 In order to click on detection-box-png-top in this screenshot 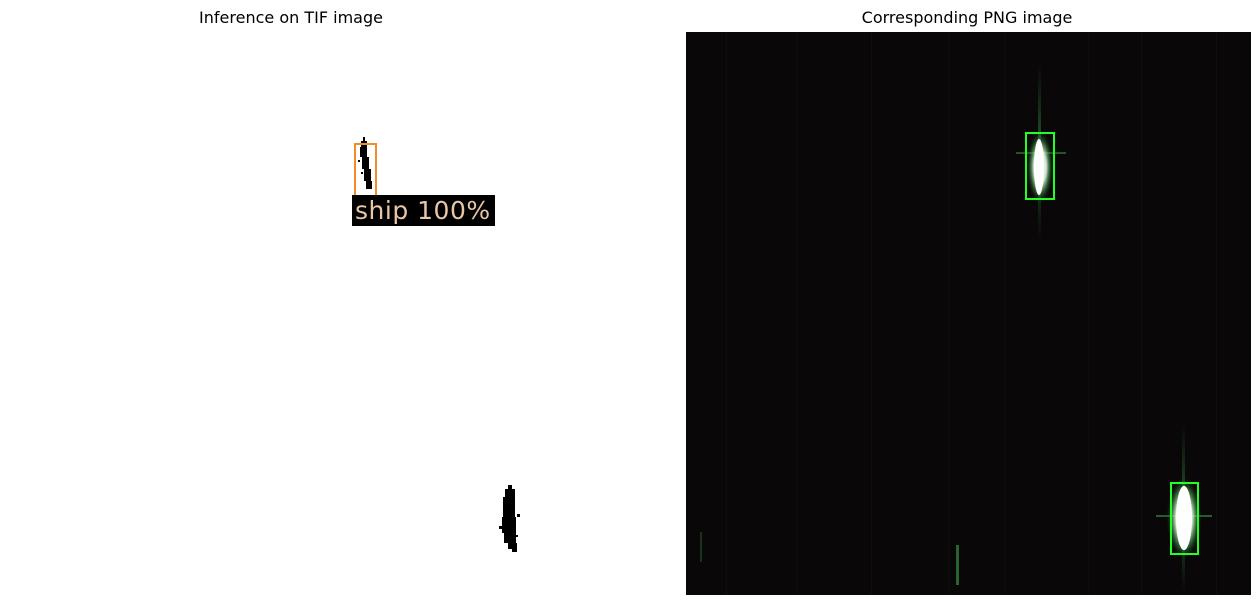, I will do `click(1040, 166)`.